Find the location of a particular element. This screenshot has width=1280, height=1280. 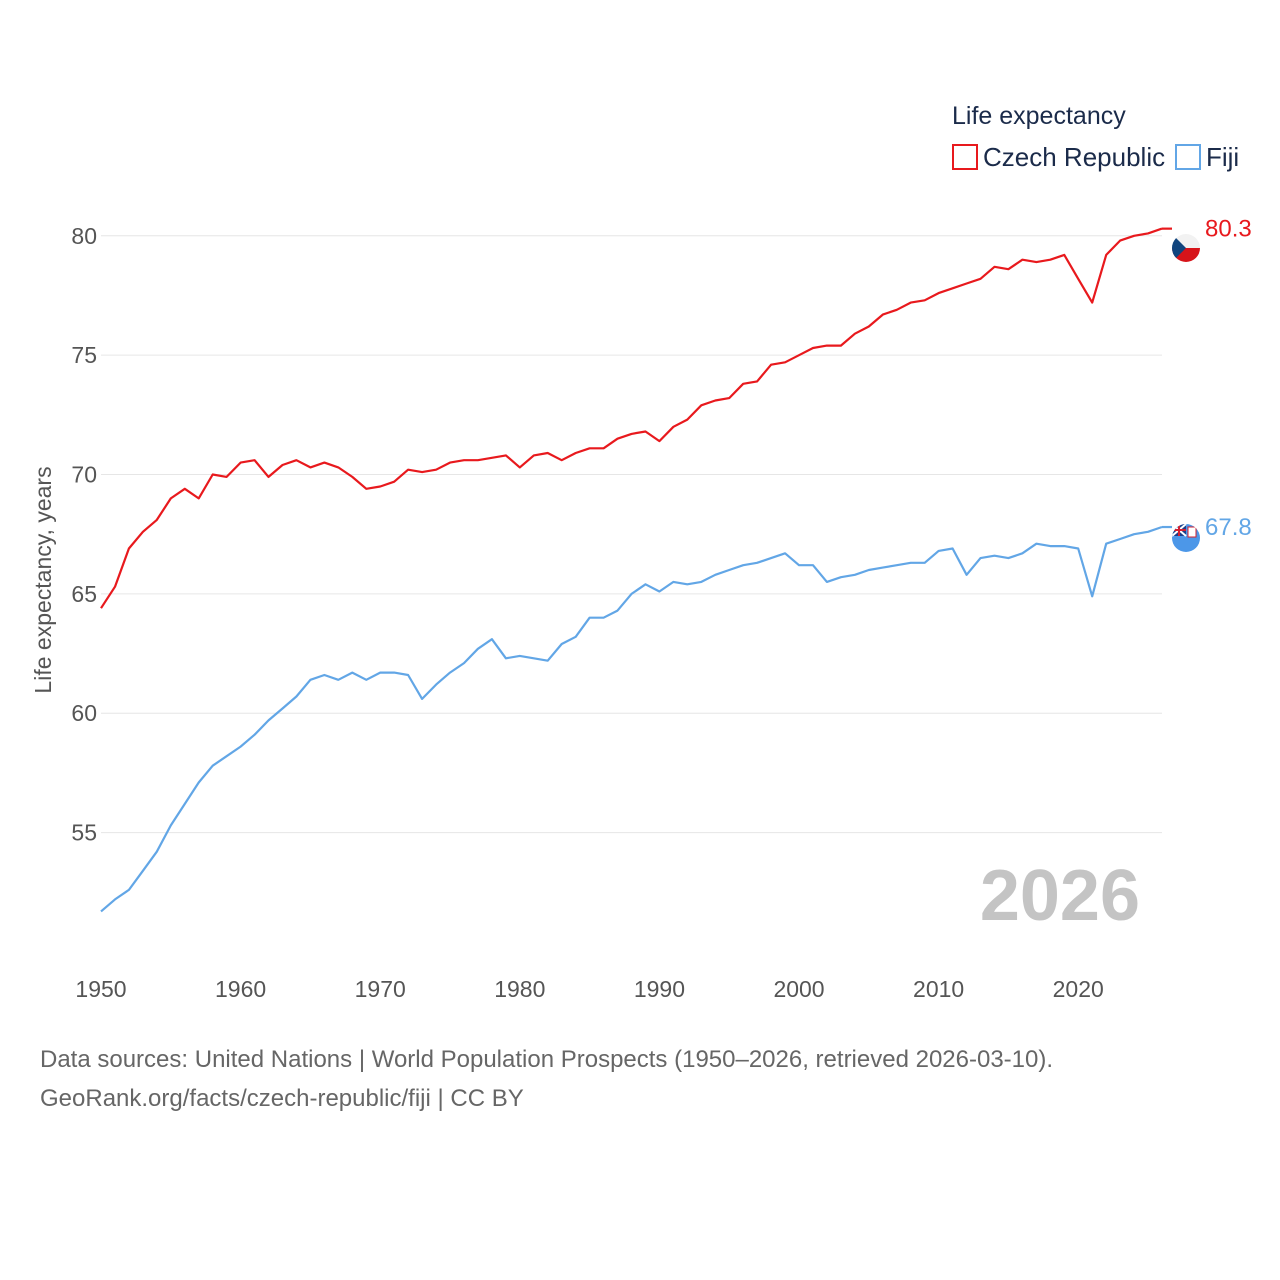

x-tick-label: 2000 is located at coordinates (798, 989).